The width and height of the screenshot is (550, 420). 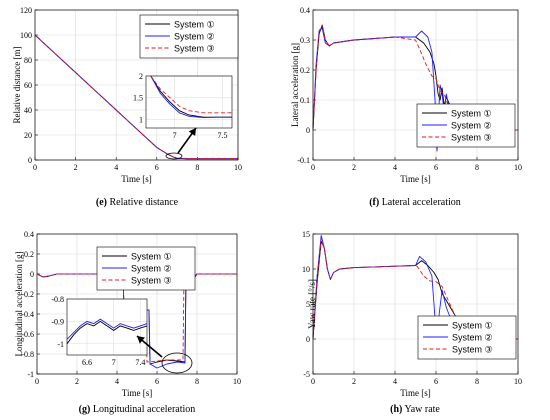 What do you see at coordinates (85, 409) in the screenshot?
I see `caption-tag: (g)` at bounding box center [85, 409].